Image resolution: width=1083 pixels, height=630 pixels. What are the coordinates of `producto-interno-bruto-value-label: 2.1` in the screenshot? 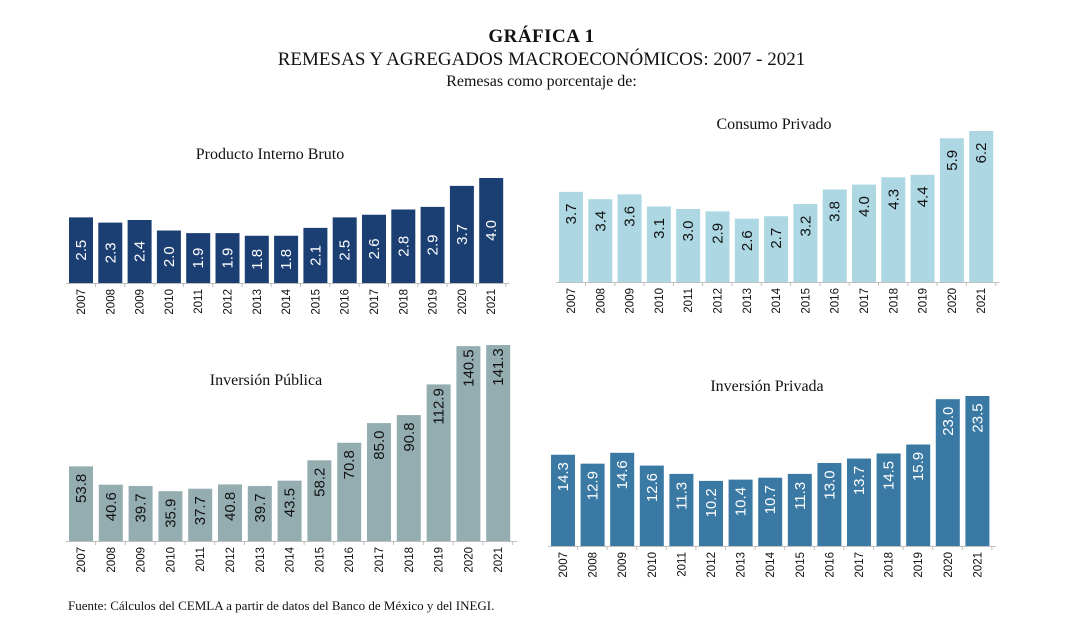 It's located at (315, 255).